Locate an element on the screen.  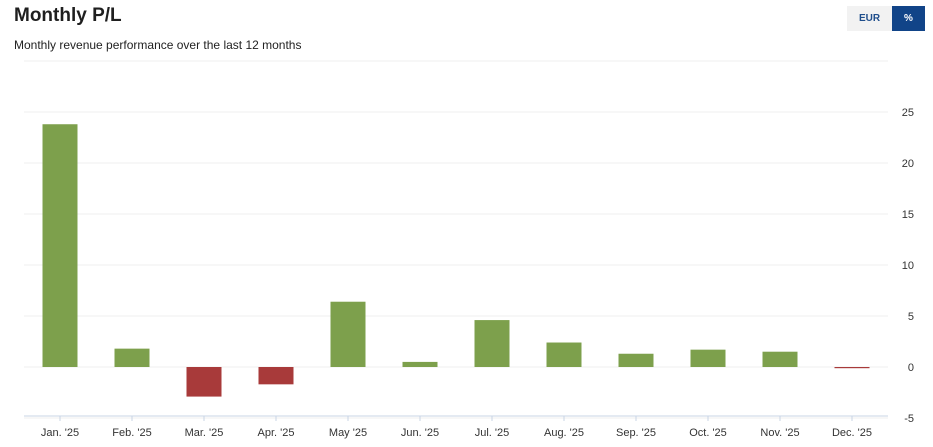
y-tick-label: 20 is located at coordinates (908, 164).